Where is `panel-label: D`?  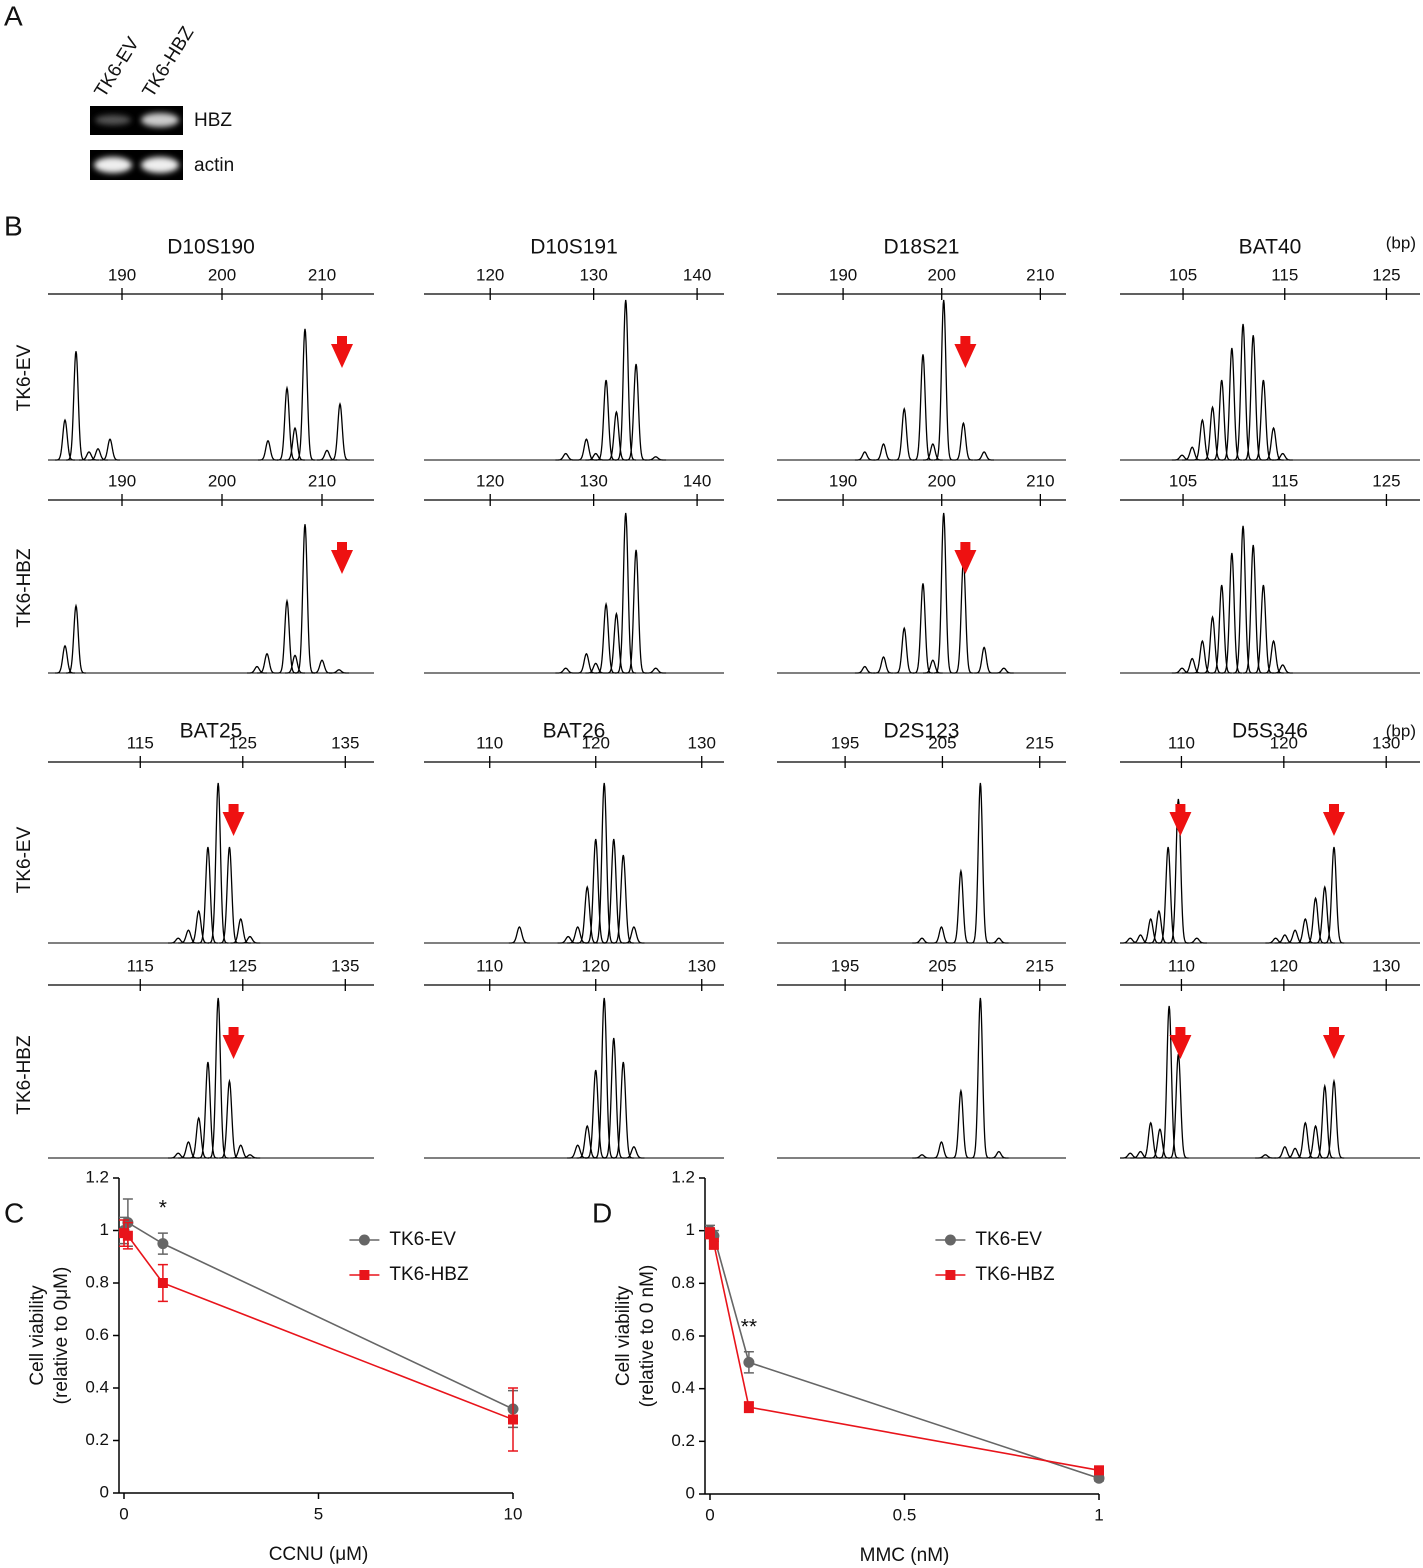 panel-label: D is located at coordinates (602, 1212).